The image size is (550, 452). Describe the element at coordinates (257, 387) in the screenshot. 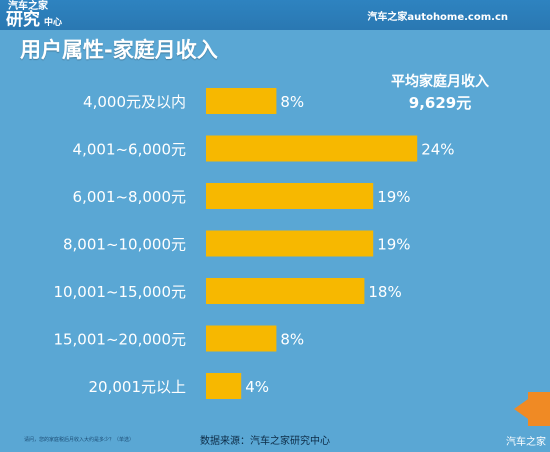

I see `value-label: 4%` at that location.